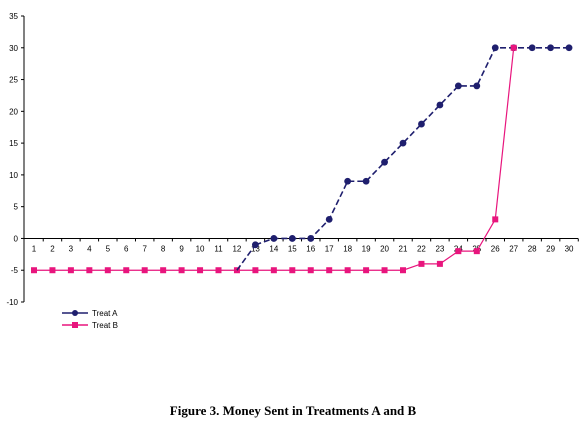 The image size is (586, 433). What do you see at coordinates (34, 248) in the screenshot?
I see `x-tick-label: 1` at bounding box center [34, 248].